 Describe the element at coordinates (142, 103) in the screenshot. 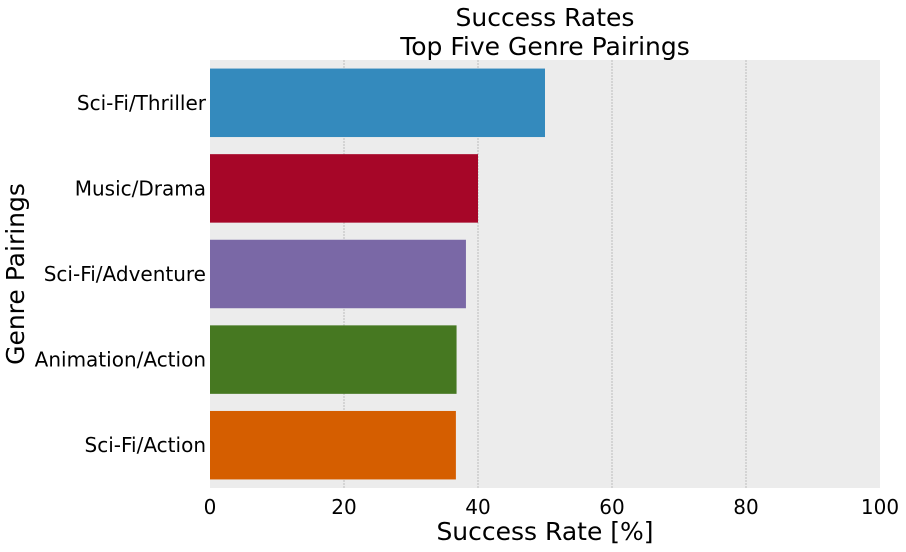

I see `y-tick-label: Sci-Fi/Thriller` at that location.